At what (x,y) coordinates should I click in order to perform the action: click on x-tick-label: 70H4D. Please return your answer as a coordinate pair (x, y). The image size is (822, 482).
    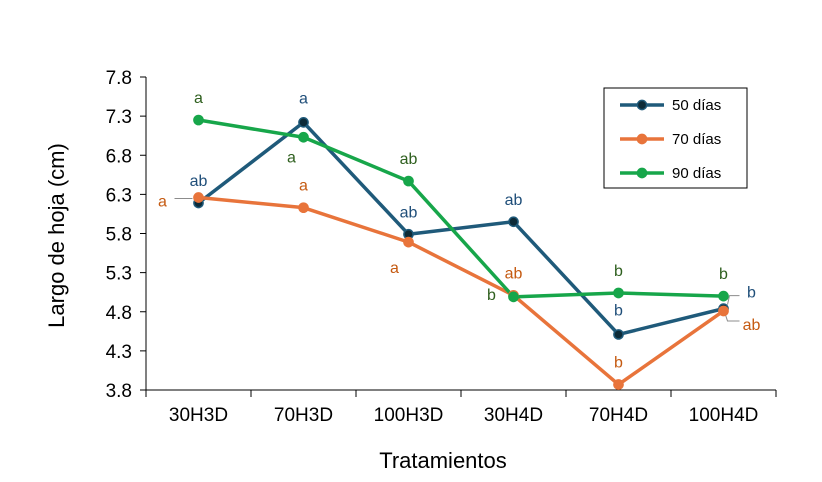
    Looking at the image, I should click on (618, 415).